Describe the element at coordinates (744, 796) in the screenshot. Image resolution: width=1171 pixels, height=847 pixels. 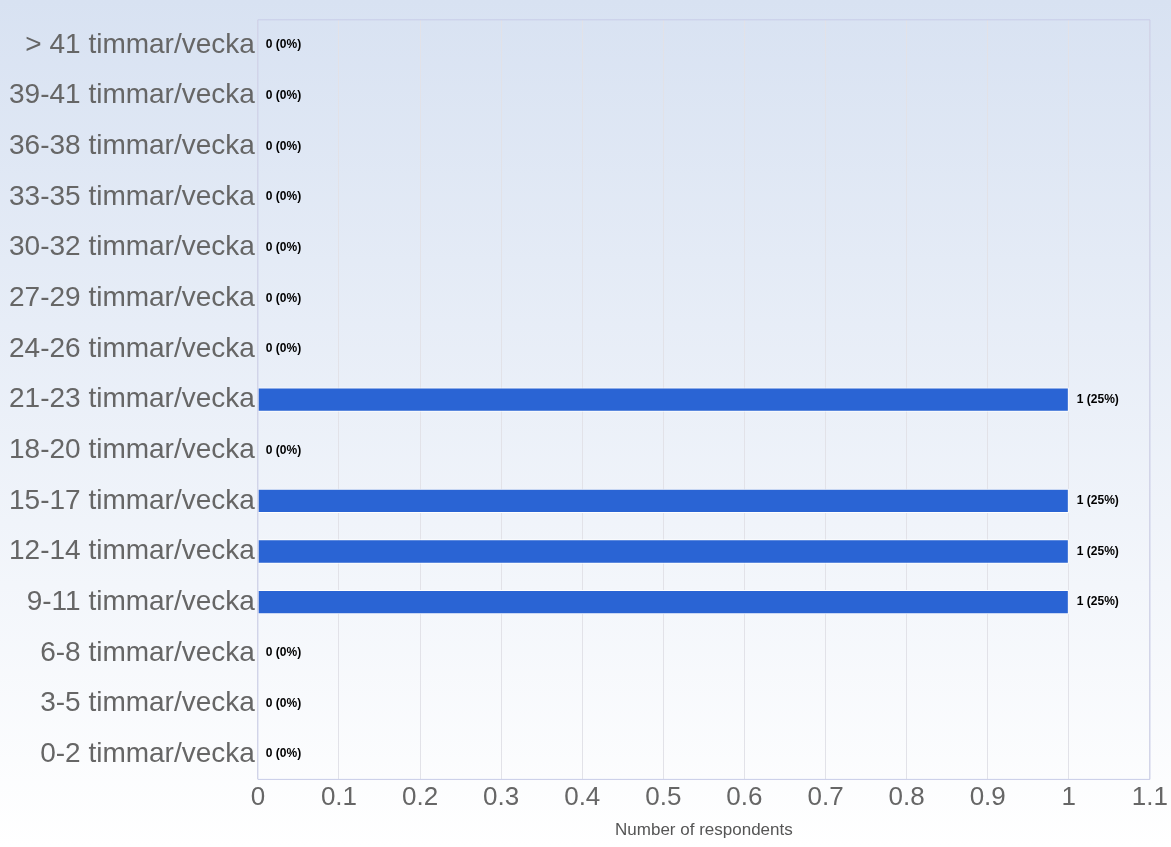
I see `x-tick-label: 0.6` at that location.